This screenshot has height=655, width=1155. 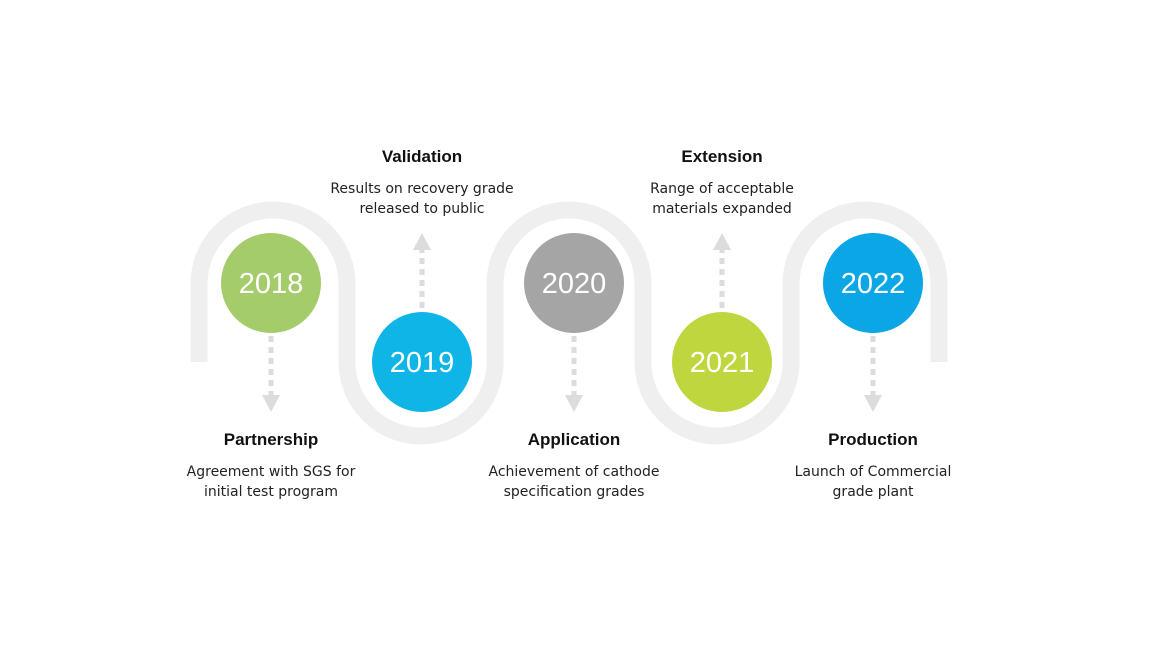 What do you see at coordinates (422, 156) in the screenshot?
I see `milestone-title: Validation` at bounding box center [422, 156].